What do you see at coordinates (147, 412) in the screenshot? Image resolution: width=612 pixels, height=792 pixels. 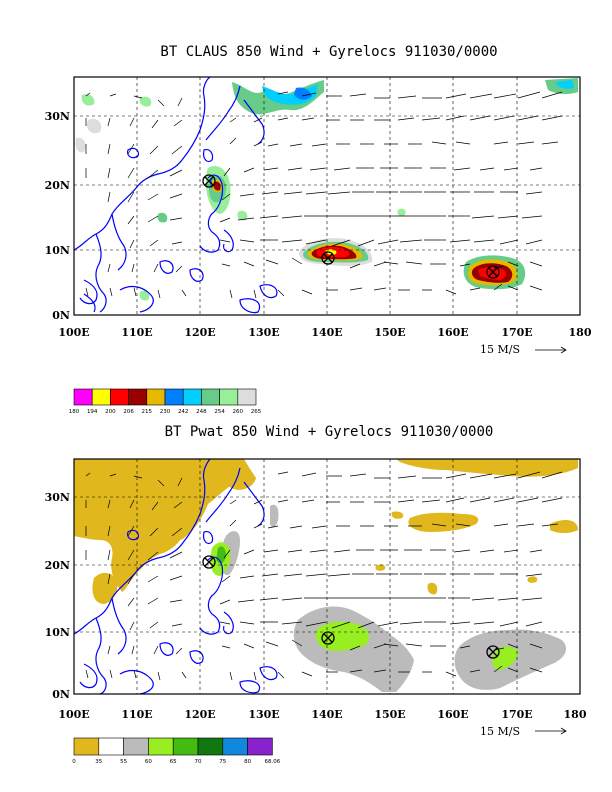 I see `colorbar-label: 215` at bounding box center [147, 412].